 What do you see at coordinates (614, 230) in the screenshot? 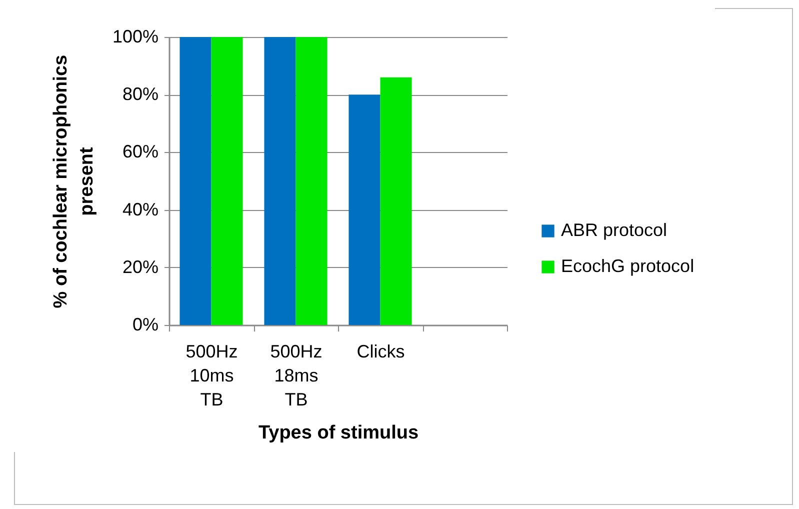
I see `legend-label: ABR protocol` at bounding box center [614, 230].